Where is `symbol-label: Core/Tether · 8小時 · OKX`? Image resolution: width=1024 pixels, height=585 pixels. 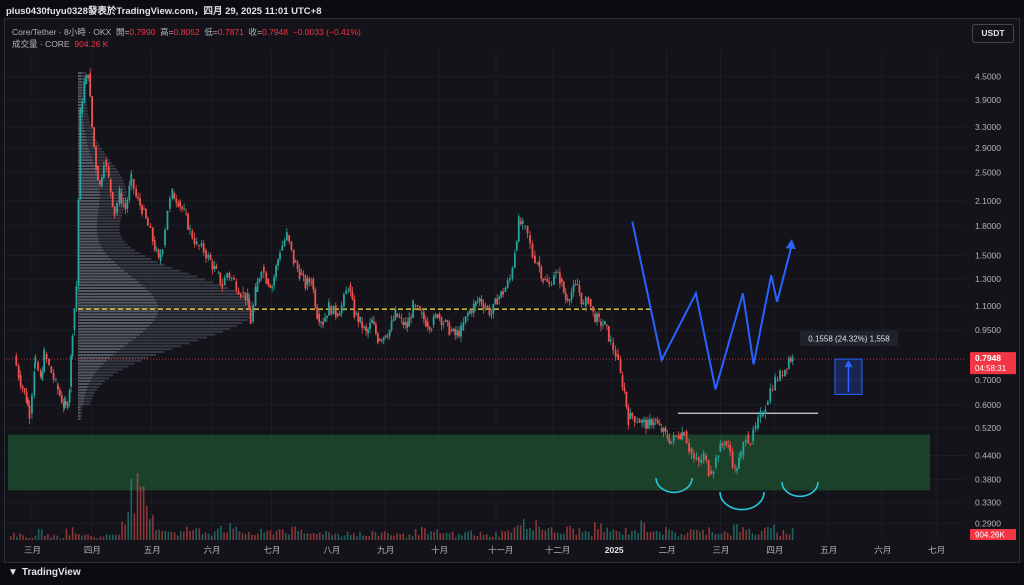 symbol-label: Core/Tether · 8小時 · OKX is located at coordinates (62, 32).